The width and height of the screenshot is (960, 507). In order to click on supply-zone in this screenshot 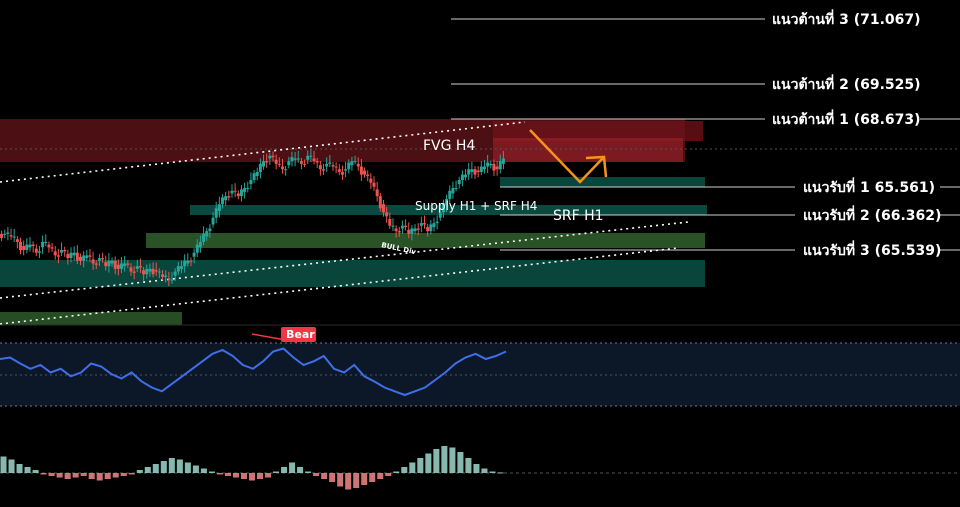, I will do `click(448, 210)`.